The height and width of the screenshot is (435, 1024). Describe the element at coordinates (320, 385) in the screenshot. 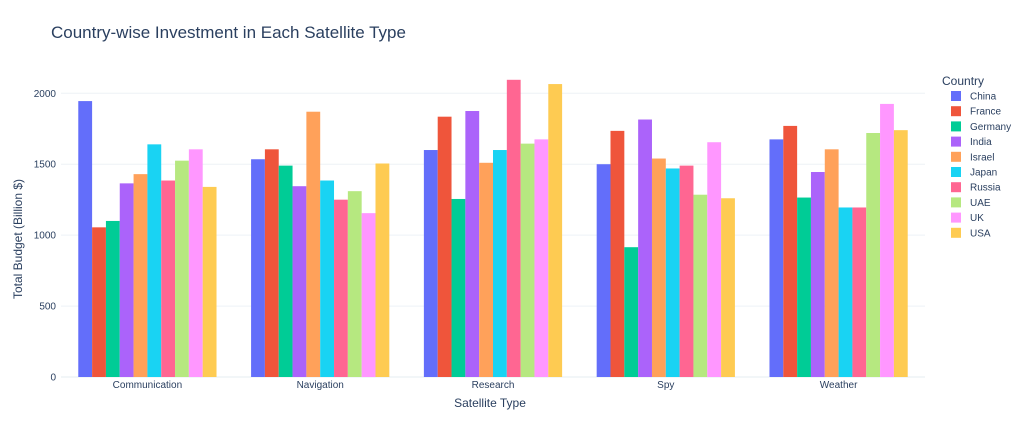

I see `x-tick-label: Navigation` at that location.